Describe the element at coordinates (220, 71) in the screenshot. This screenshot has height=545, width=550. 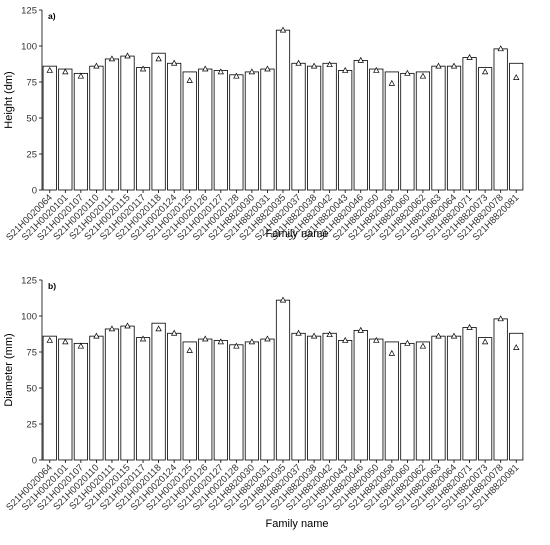
I see `triangle-marker-S21H0020127` at that location.